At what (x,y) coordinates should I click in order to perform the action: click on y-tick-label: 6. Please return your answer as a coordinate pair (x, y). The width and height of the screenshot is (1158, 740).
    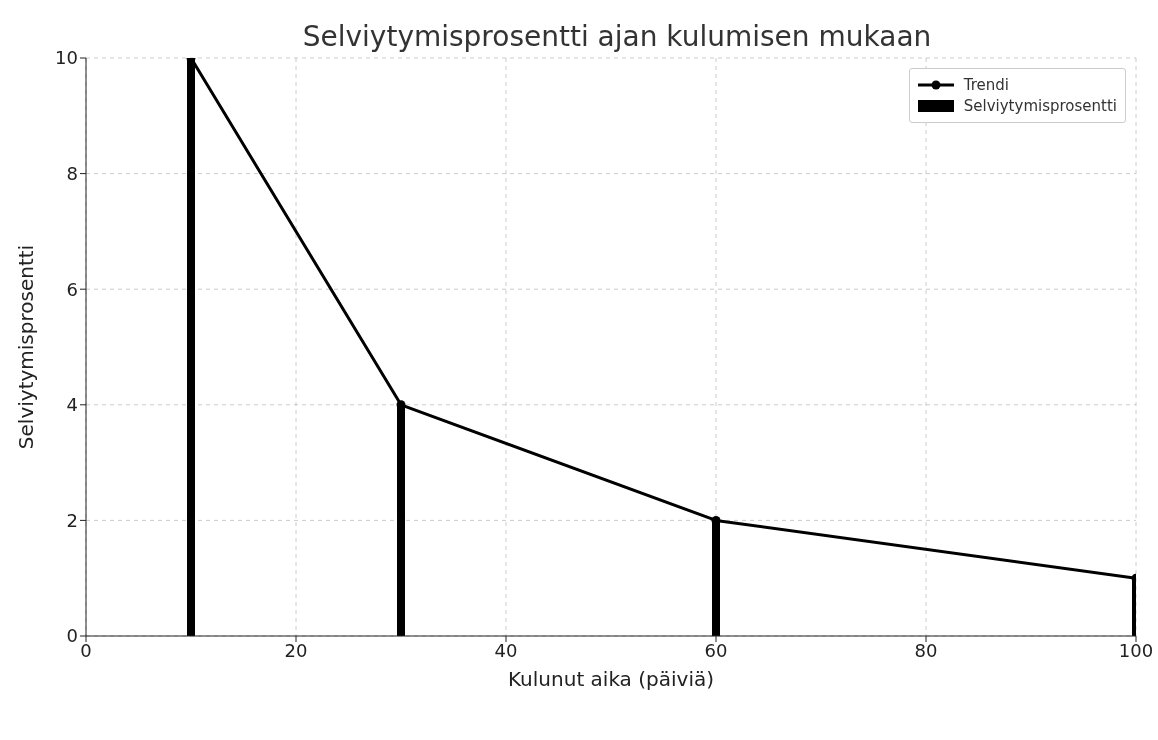
    Looking at the image, I should click on (72, 289).